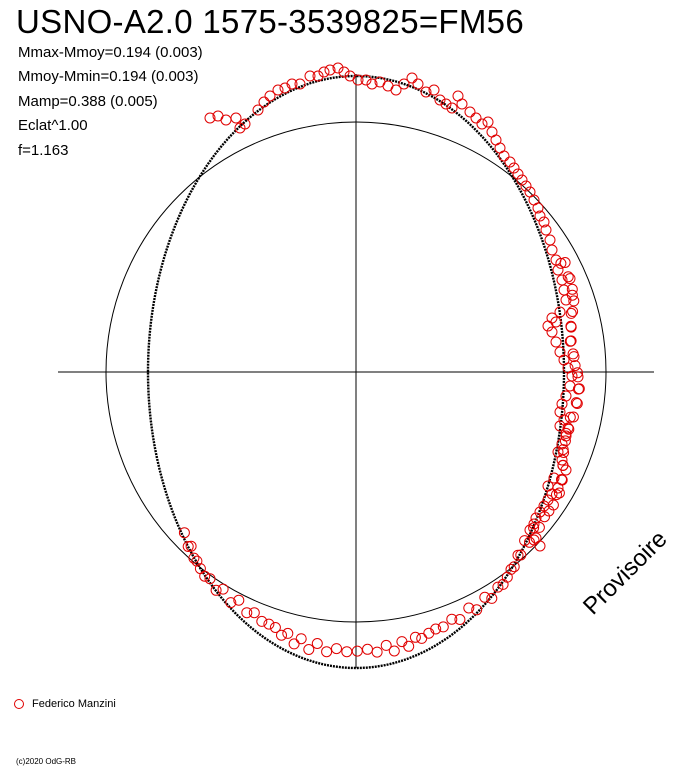 This screenshot has height=768, width=688. Describe the element at coordinates (108, 76) in the screenshot. I see `stat-mmoy-mmin: Mmoy-Mmin=0.194 (0.003)` at that location.